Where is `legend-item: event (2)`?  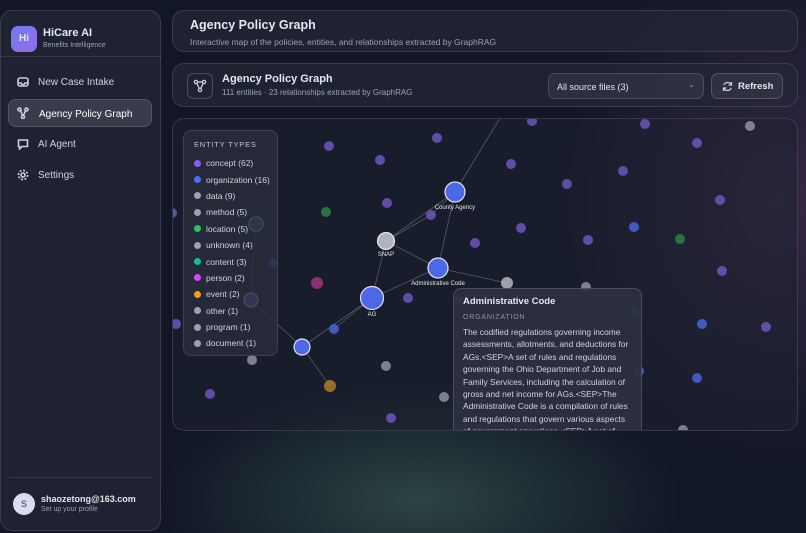
legend-item: event (2) is located at coordinates (235, 294).